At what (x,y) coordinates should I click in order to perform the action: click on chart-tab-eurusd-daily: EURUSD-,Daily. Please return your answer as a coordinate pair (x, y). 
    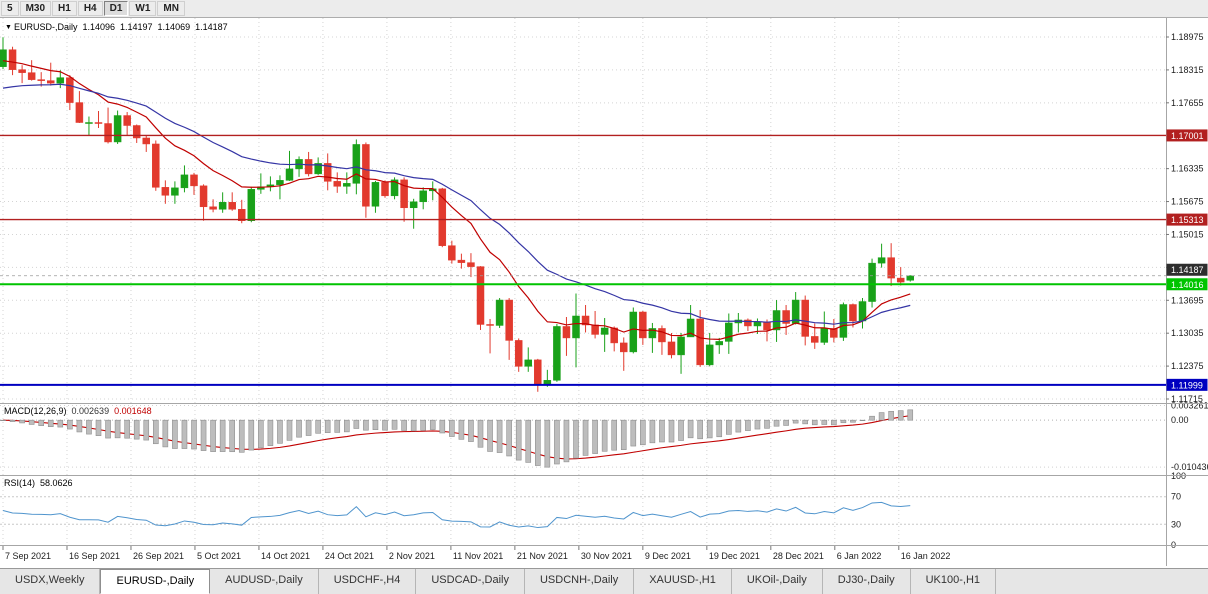
    Looking at the image, I should click on (155, 581).